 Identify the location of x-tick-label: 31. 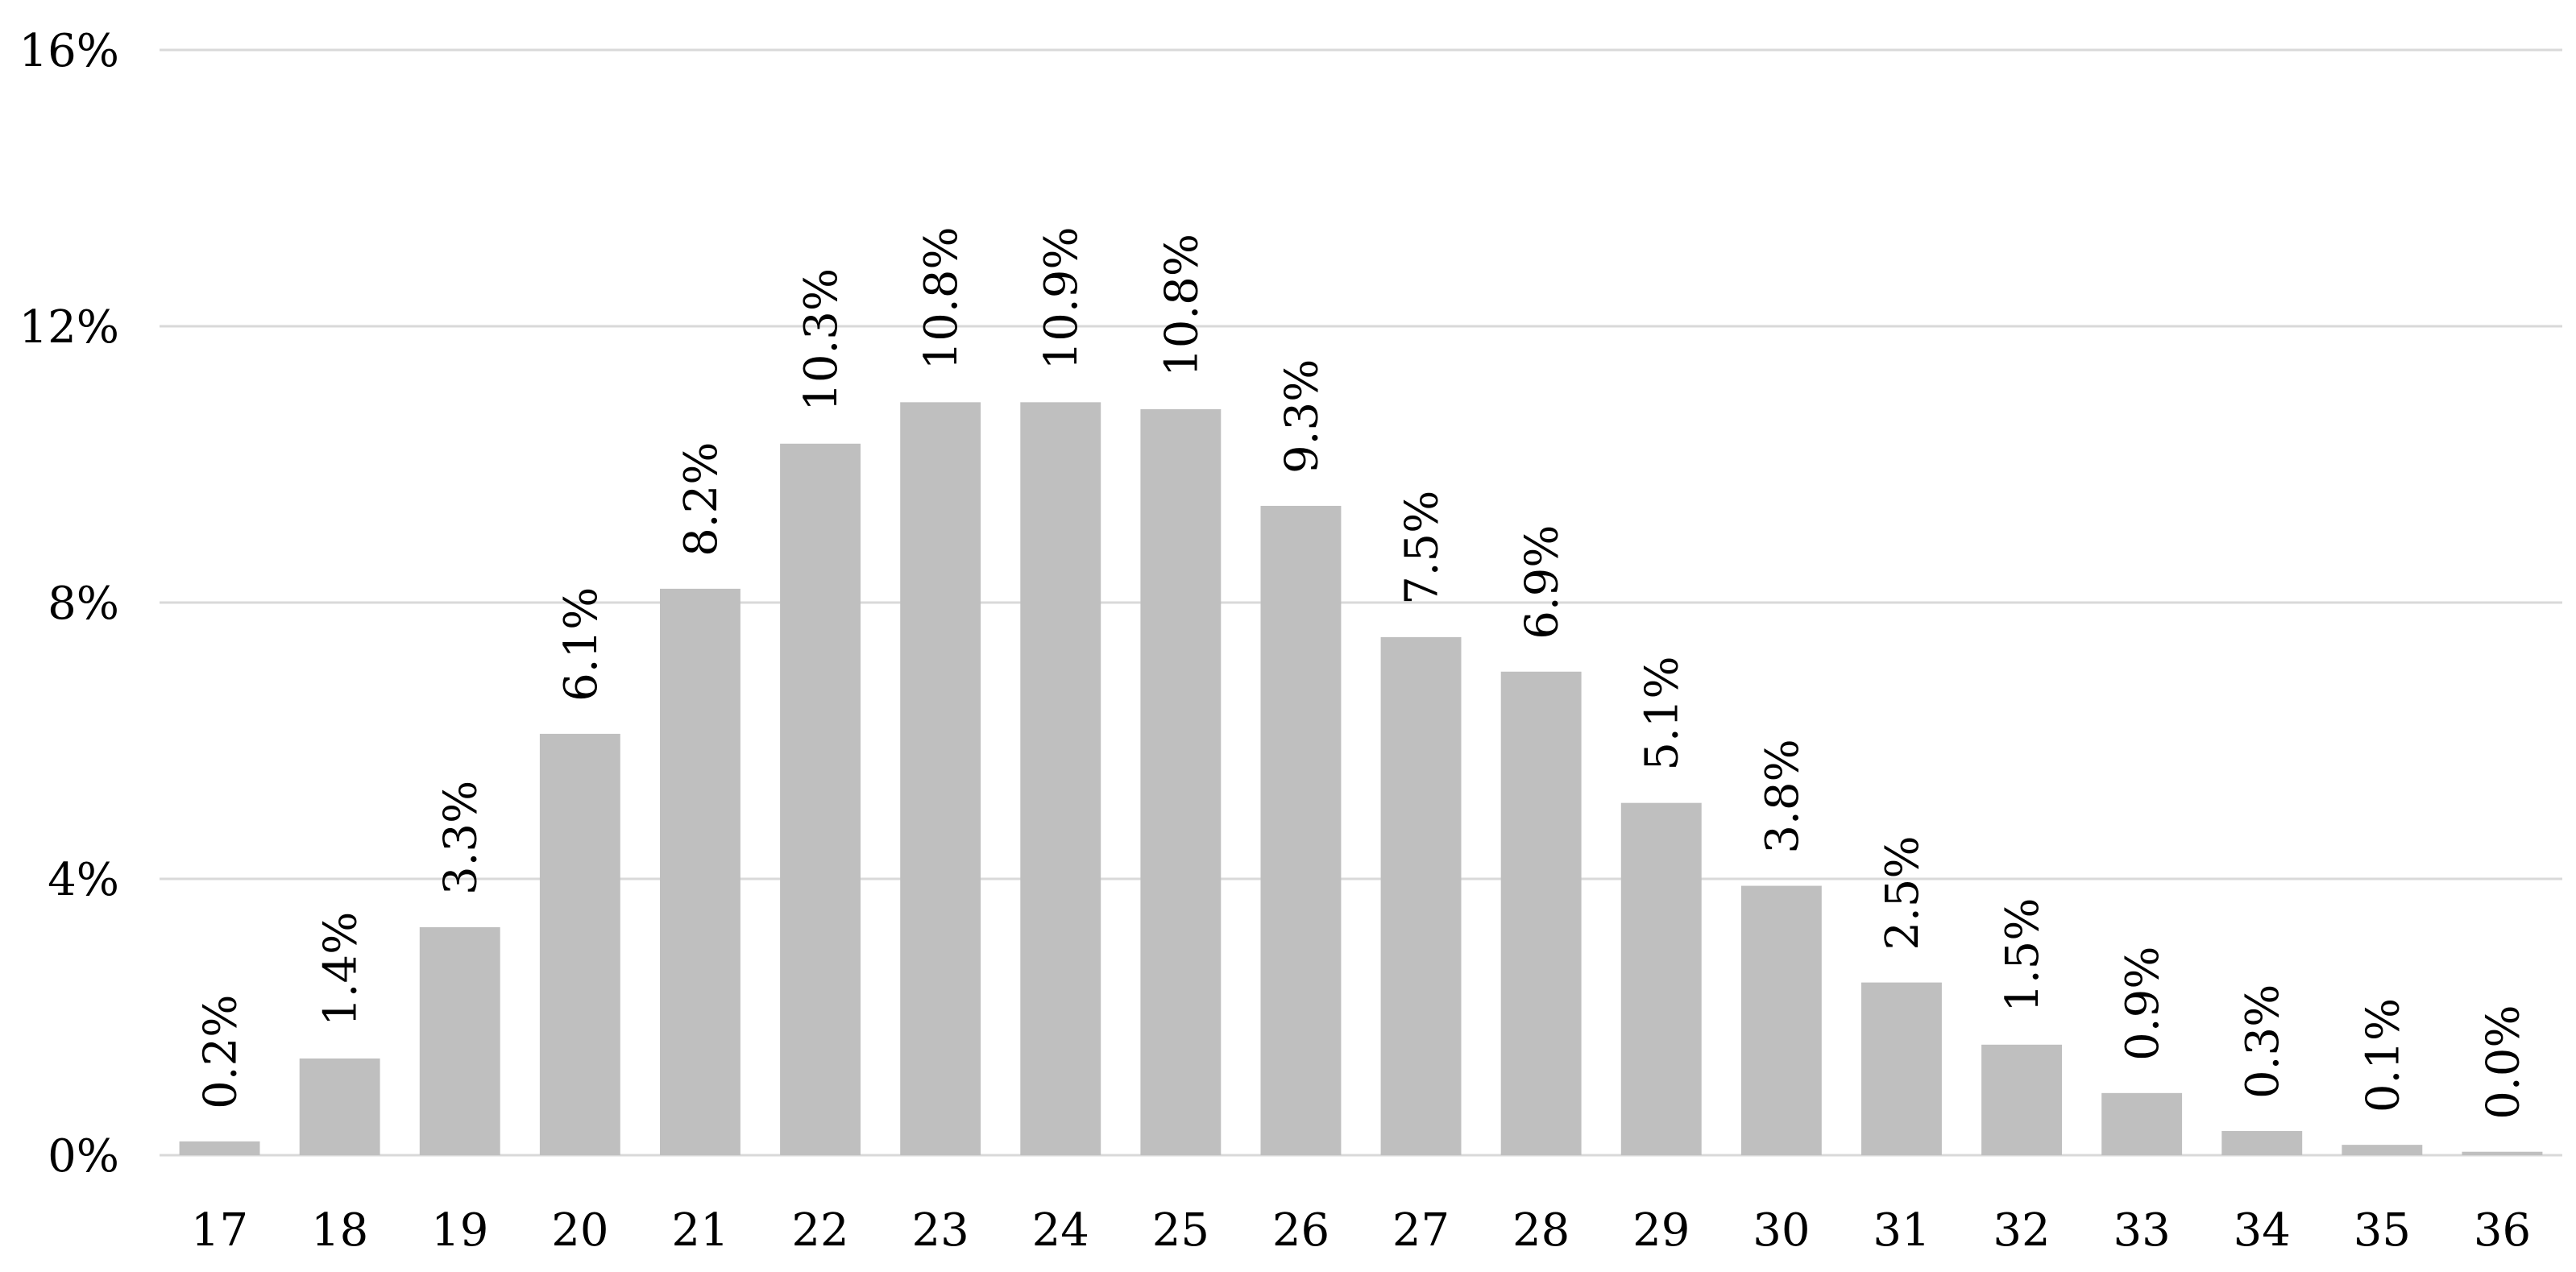
(1901, 1230).